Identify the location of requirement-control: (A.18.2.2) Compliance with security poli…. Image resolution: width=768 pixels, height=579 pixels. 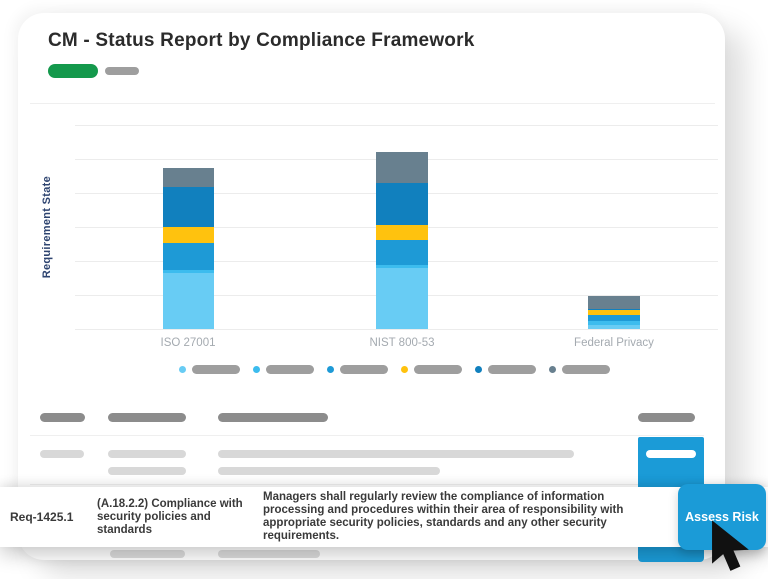
(170, 516).